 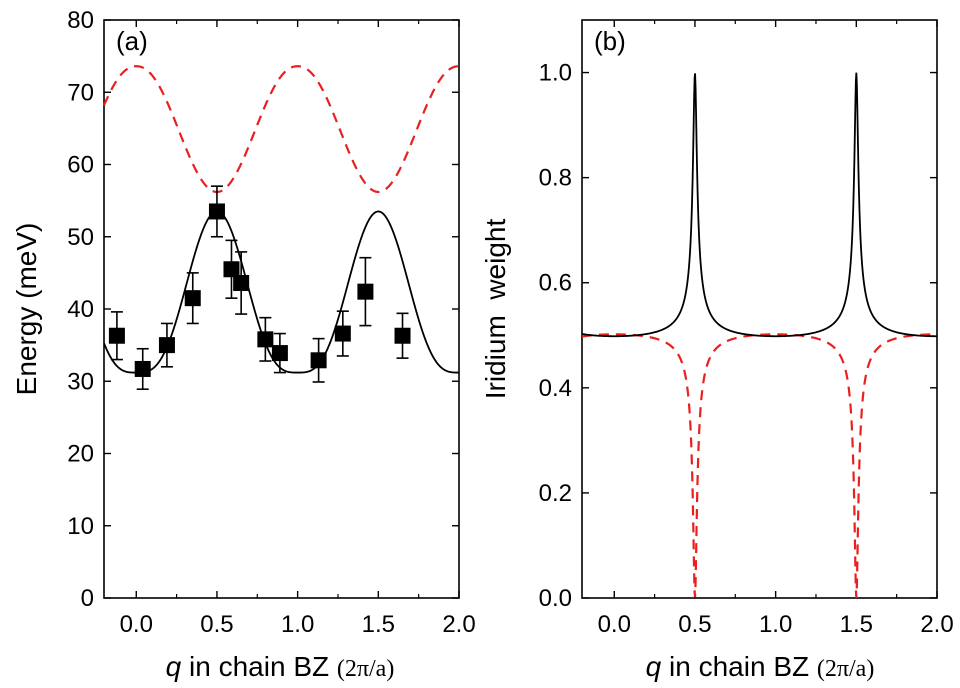 I want to click on y-tick-label: 30, so click(x=80, y=381).